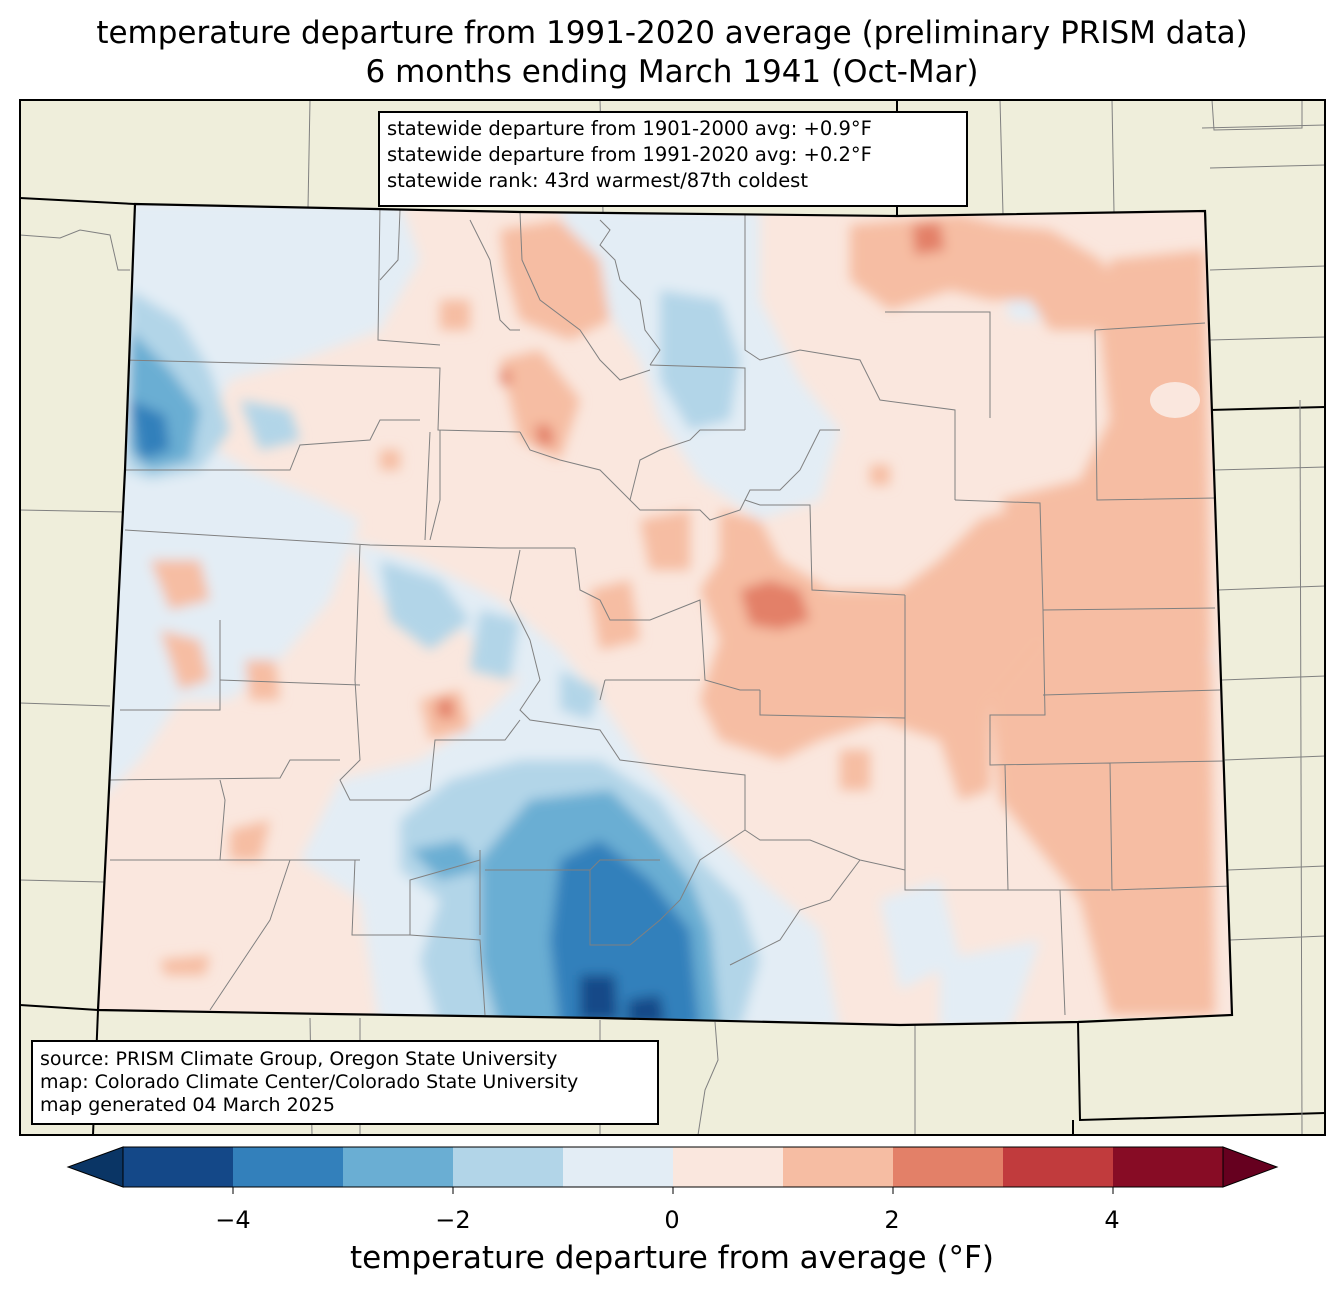 The height and width of the screenshot is (1299, 1344). What do you see at coordinates (1250, 1167) in the screenshot?
I see `colorbar-over-extension` at bounding box center [1250, 1167].